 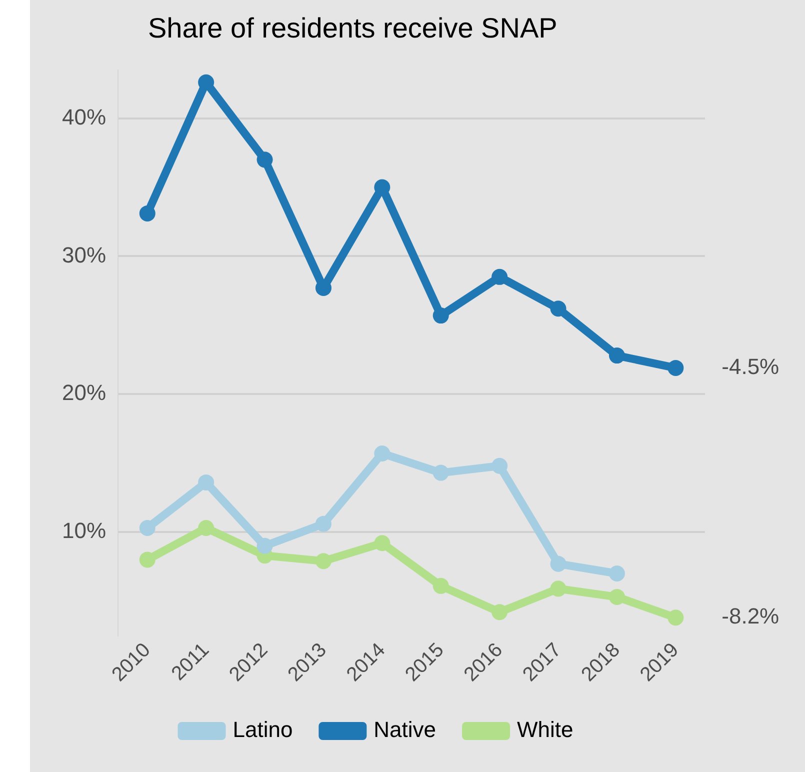 I want to click on y-tick-label: 30%, so click(x=84, y=255).